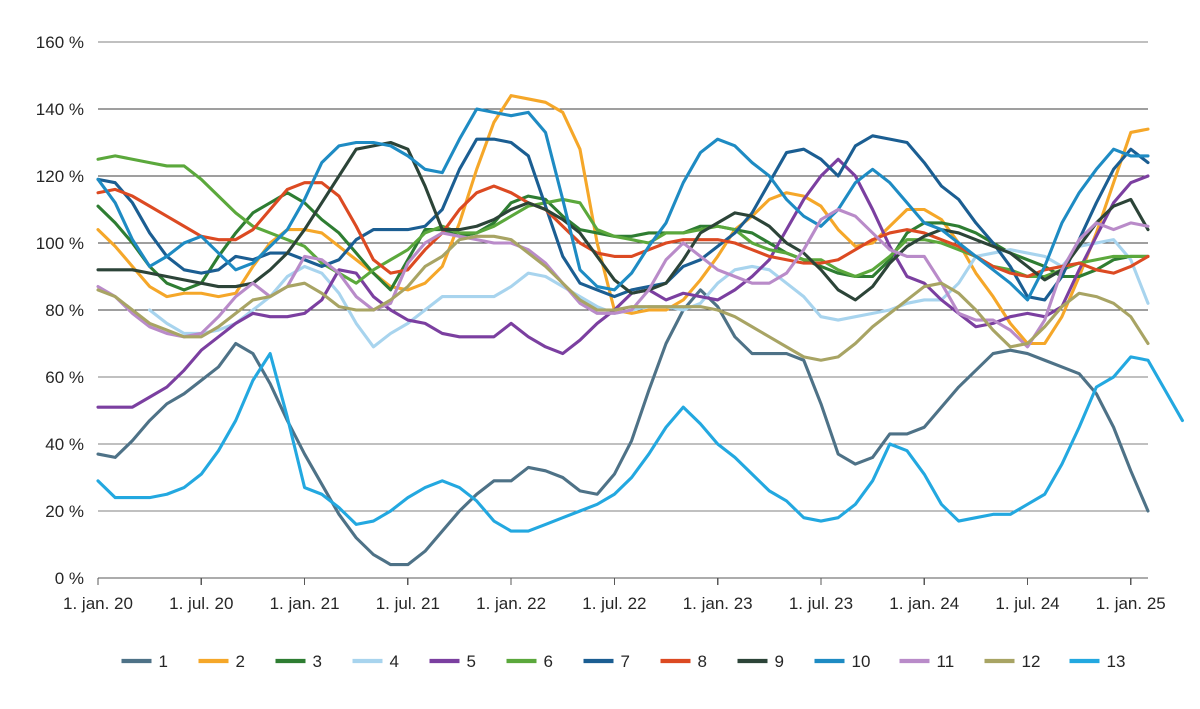  What do you see at coordinates (548, 661) in the screenshot?
I see `legend-label-6: 6` at bounding box center [548, 661].